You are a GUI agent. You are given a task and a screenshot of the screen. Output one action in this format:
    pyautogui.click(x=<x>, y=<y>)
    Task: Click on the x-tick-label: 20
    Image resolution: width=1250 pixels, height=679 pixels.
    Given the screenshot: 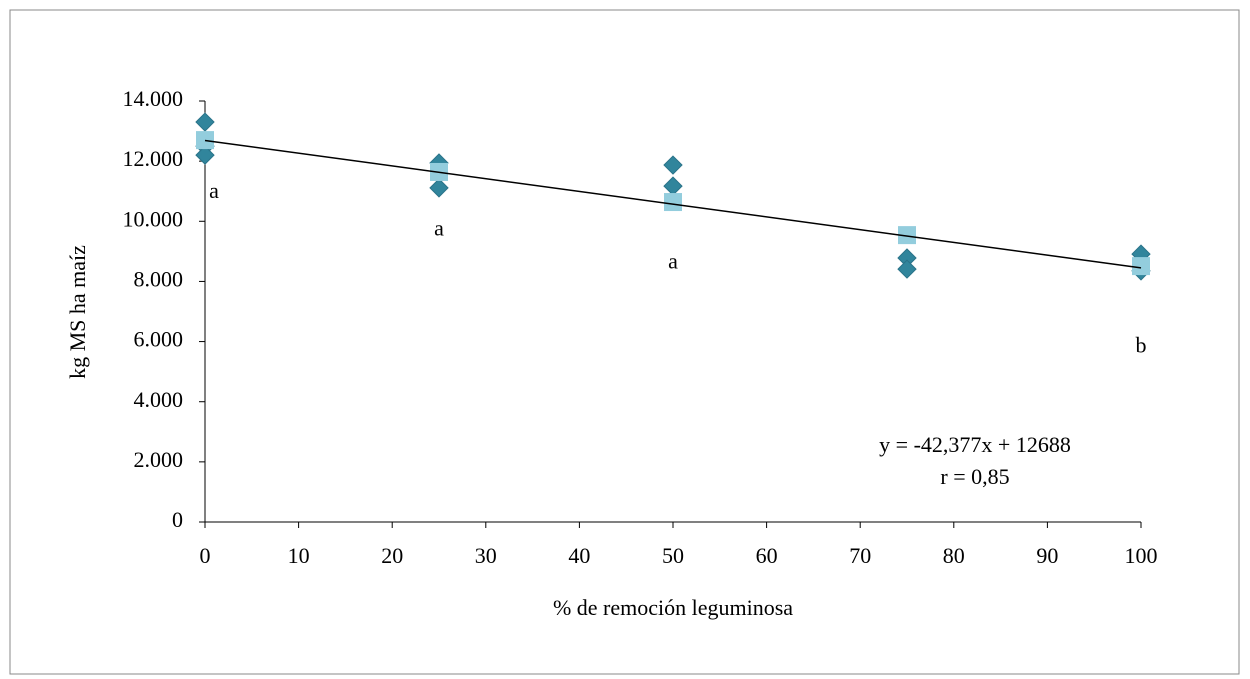 What is the action you would take?
    pyautogui.click(x=392, y=555)
    